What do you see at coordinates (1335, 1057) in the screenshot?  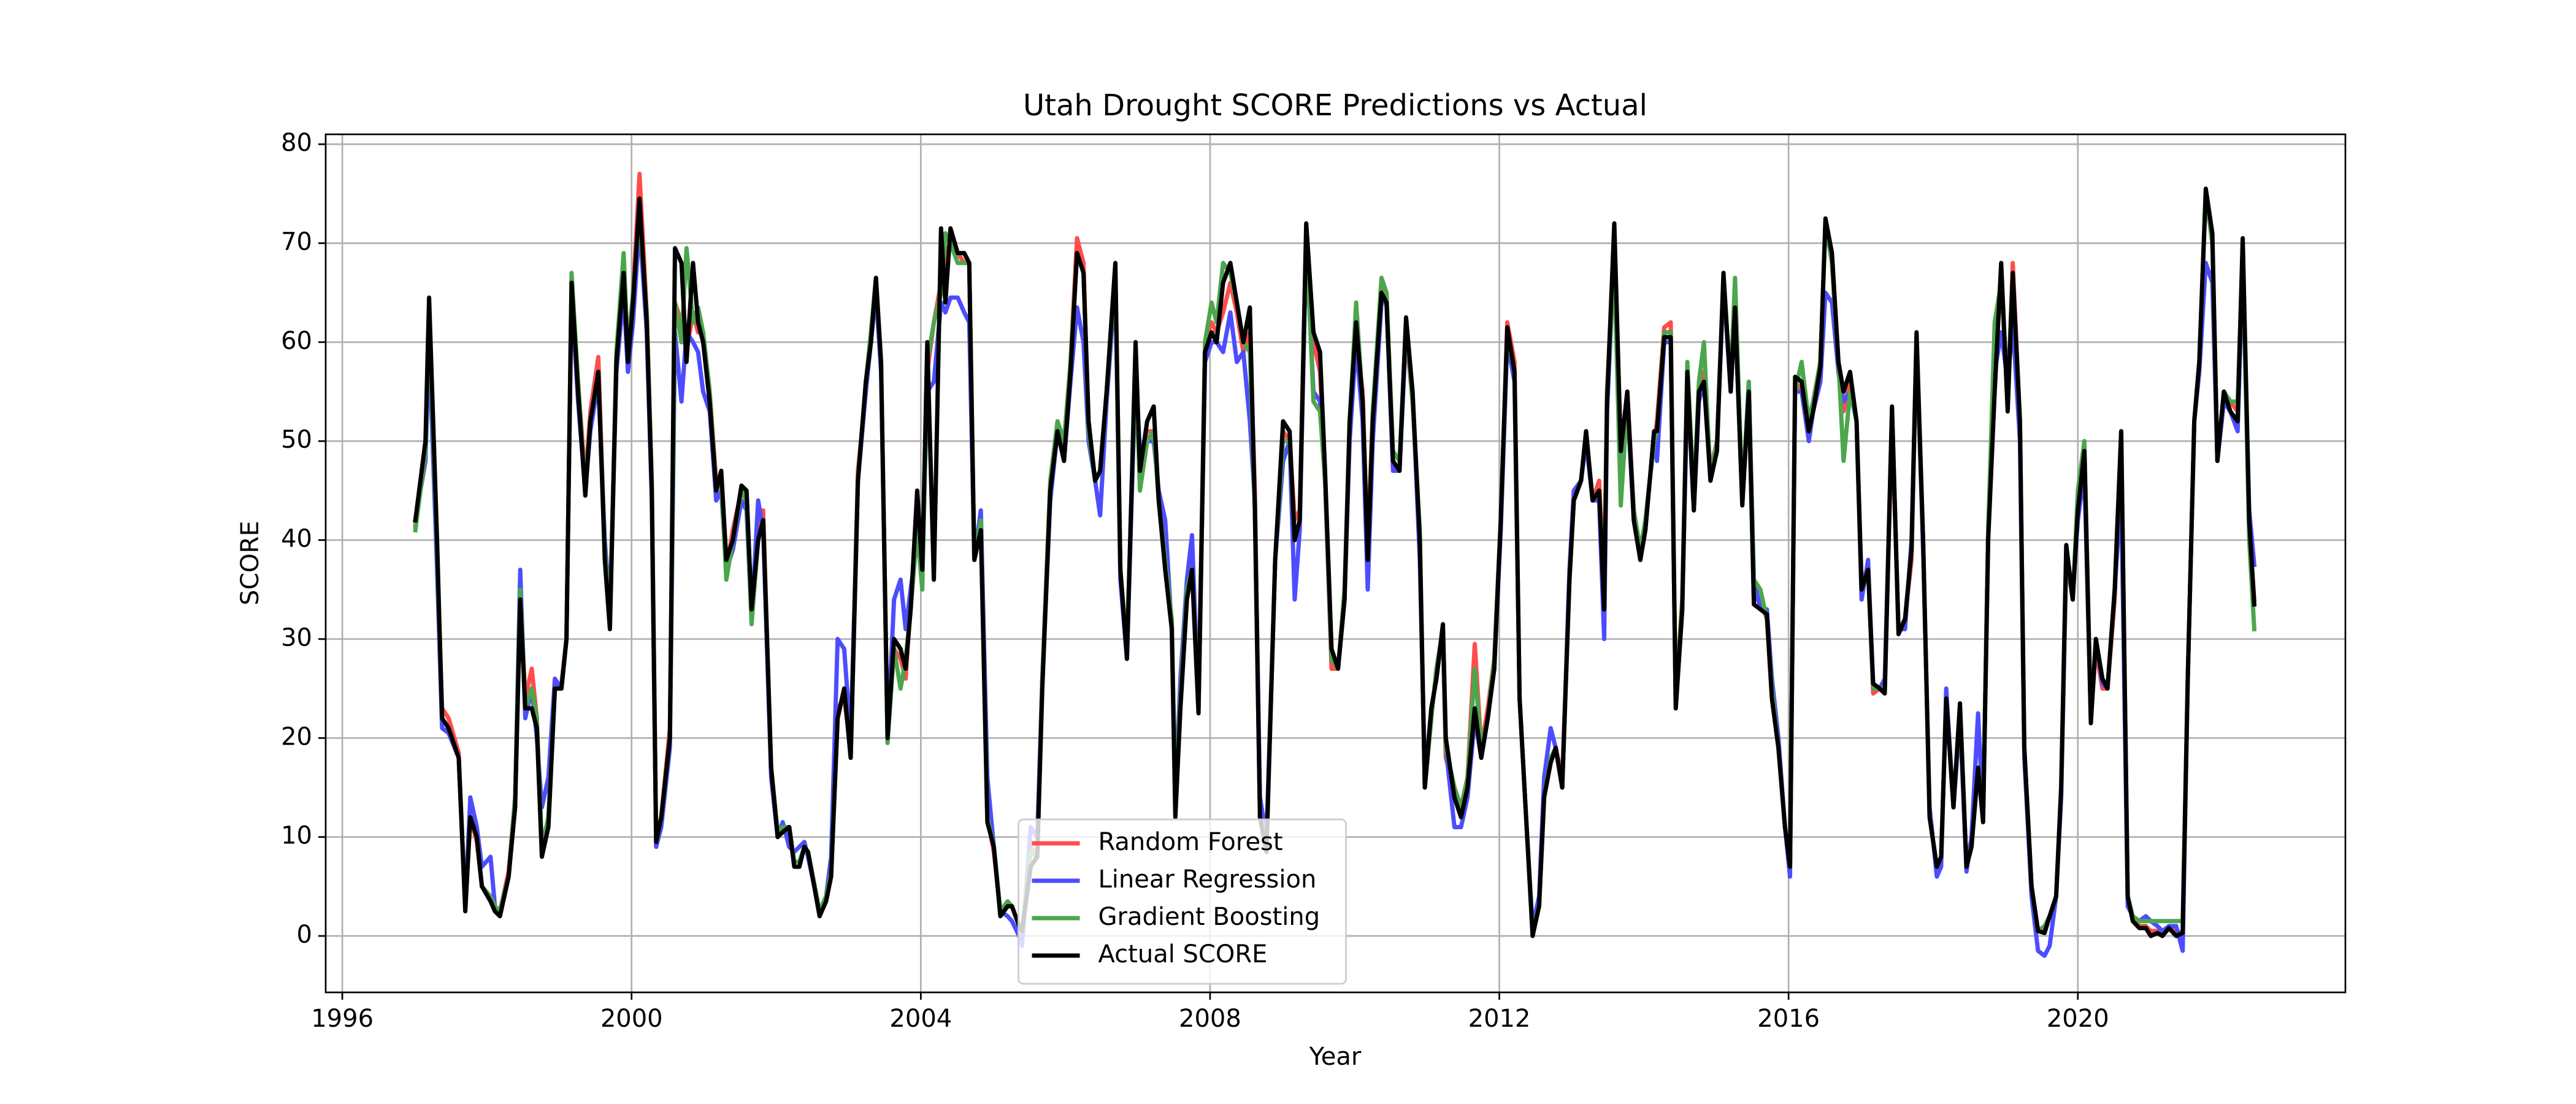 I see `x-axis-label: Year` at bounding box center [1335, 1057].